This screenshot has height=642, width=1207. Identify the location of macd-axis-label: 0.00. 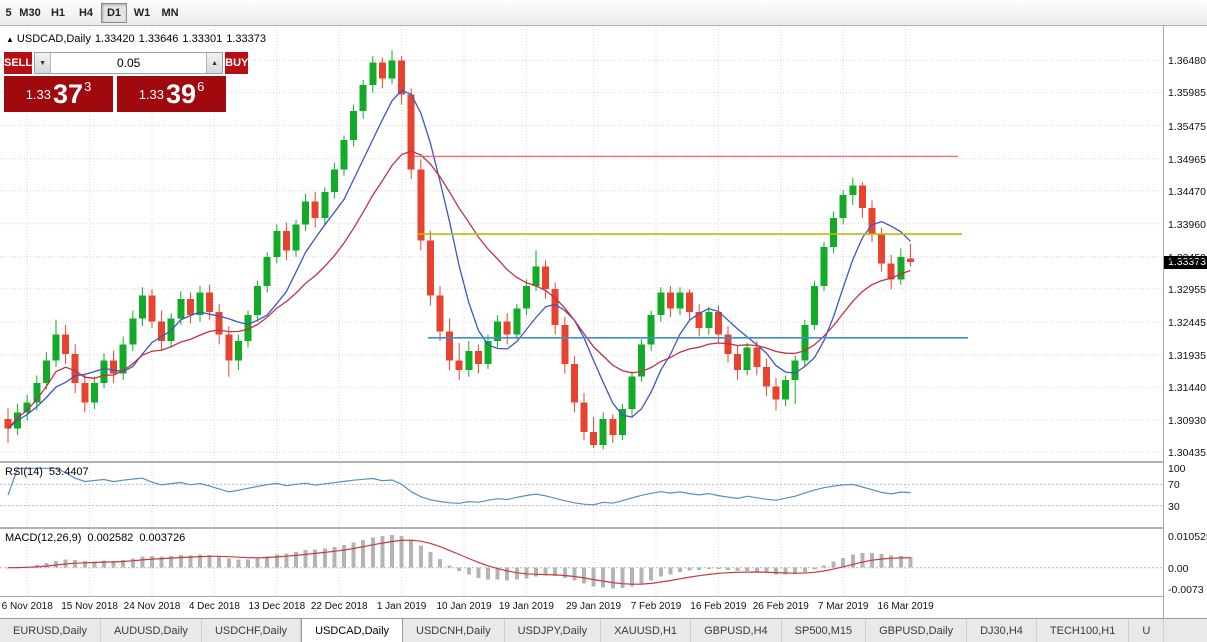
(1178, 568).